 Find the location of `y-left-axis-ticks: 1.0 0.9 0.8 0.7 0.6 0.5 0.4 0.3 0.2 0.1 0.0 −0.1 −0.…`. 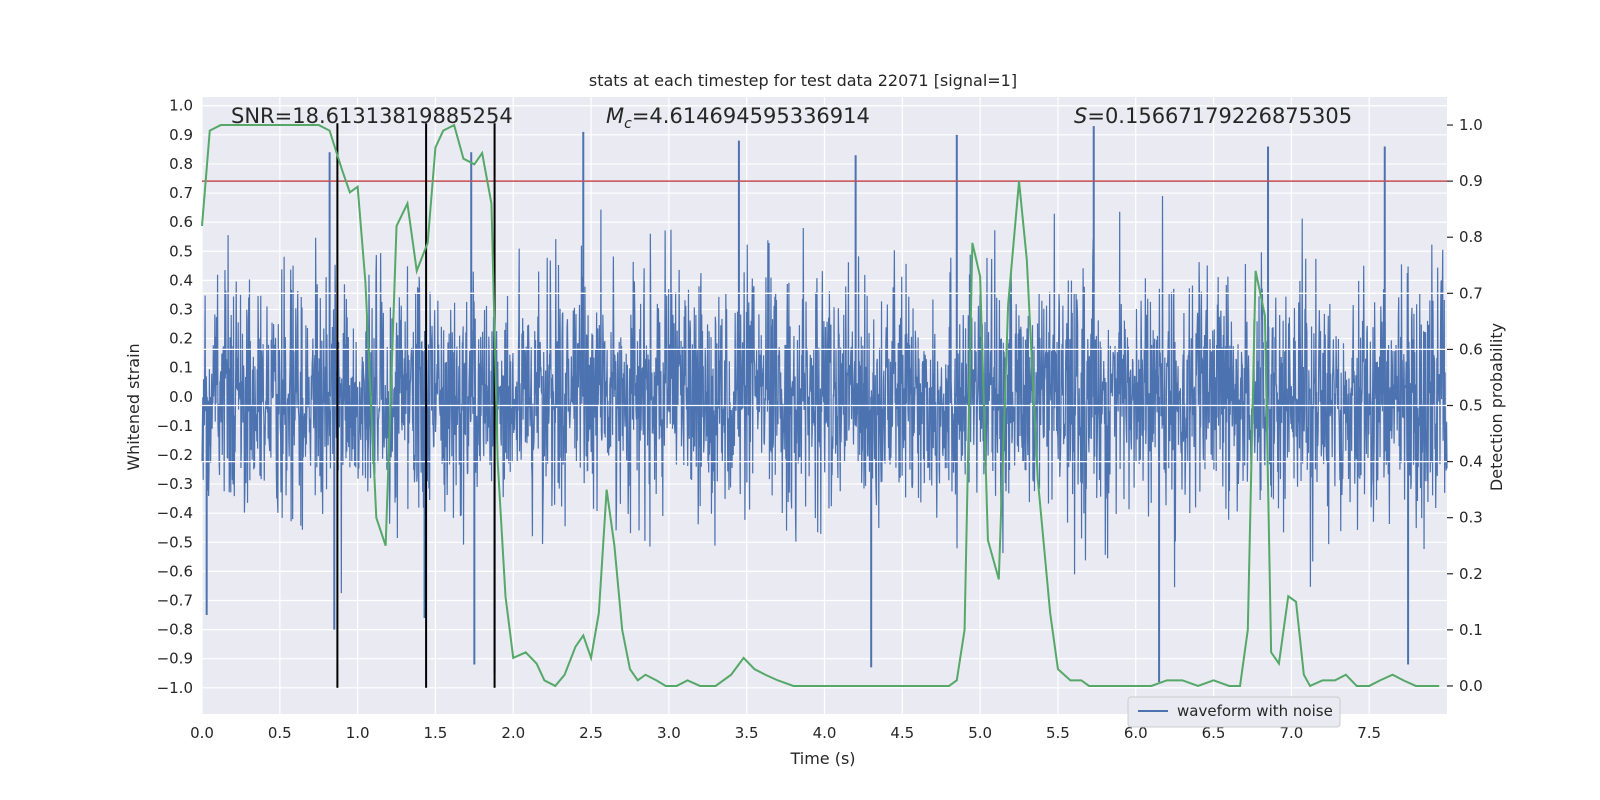

y-left-axis-ticks: 1.0 0.9 0.8 0.7 0.6 0.5 0.4 0.3 0.2 0.1 0.0 −0.1 −0.… is located at coordinates (175, 397).